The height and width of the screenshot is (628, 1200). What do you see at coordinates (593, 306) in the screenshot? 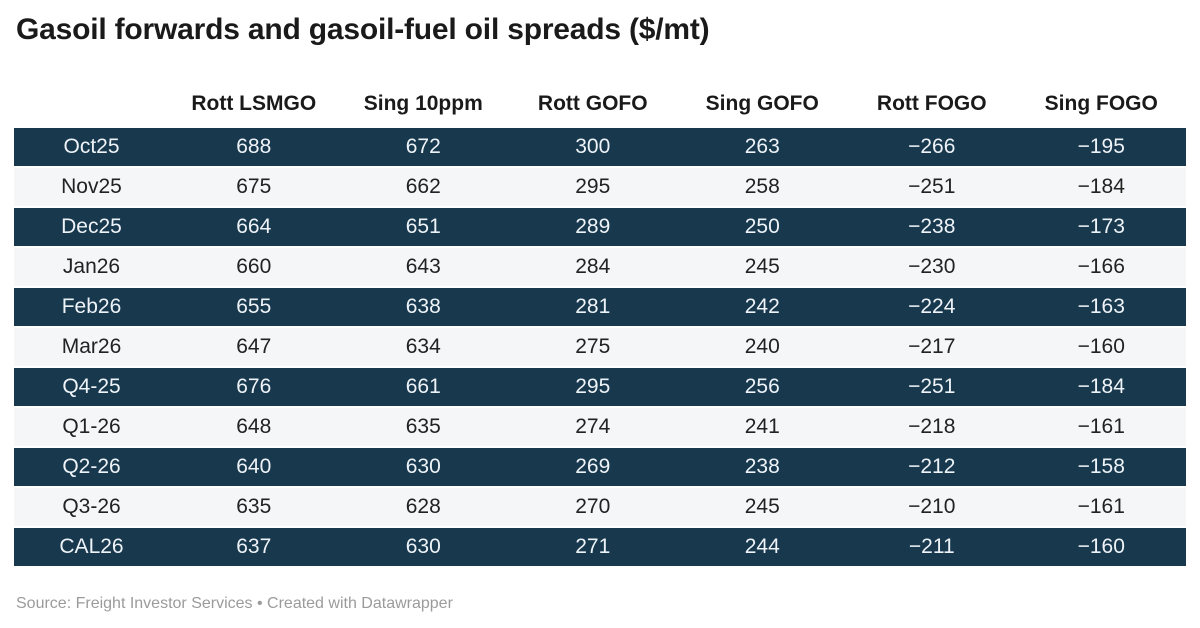
I see `cell-value: 281` at bounding box center [593, 306].